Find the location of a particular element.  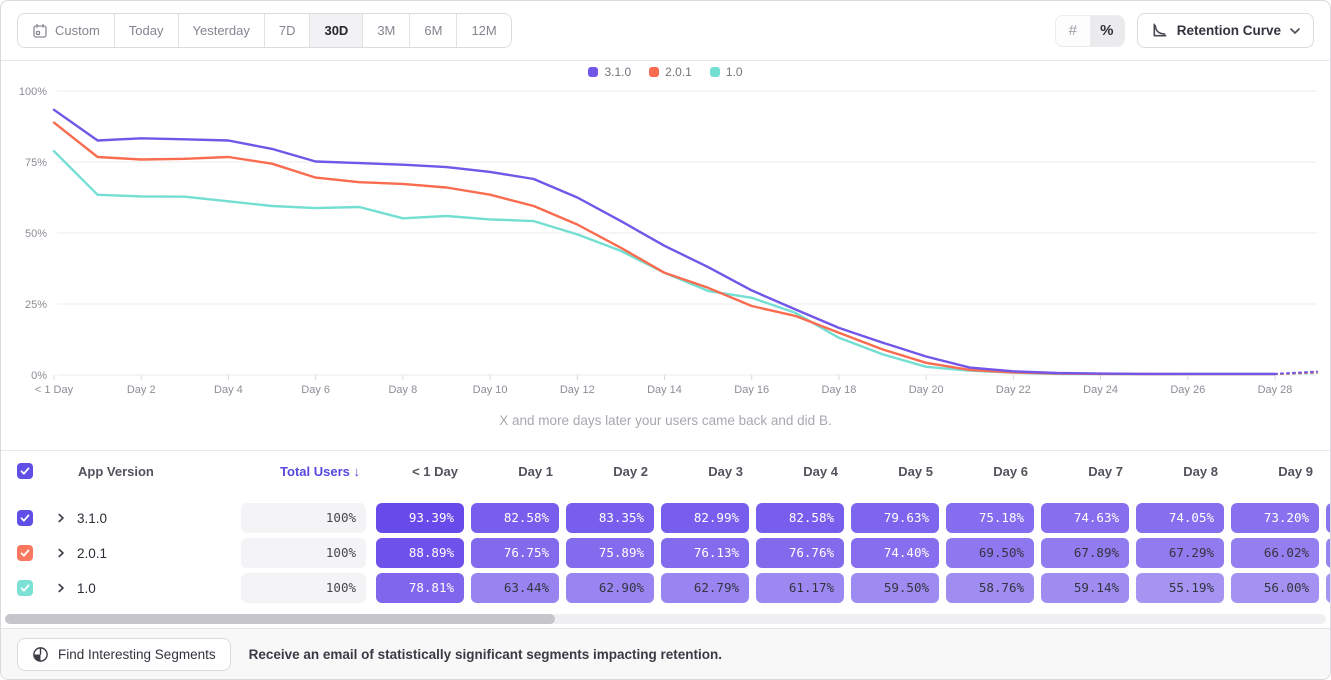

date-range-7d: 7D is located at coordinates (287, 30).